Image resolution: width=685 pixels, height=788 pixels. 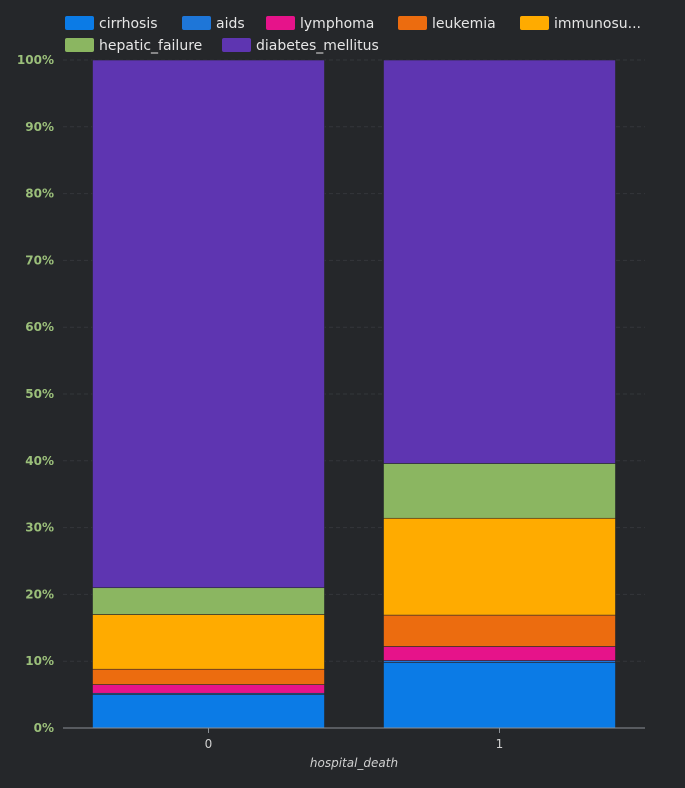 I want to click on y-tick-label: 40%, so click(x=39, y=461).